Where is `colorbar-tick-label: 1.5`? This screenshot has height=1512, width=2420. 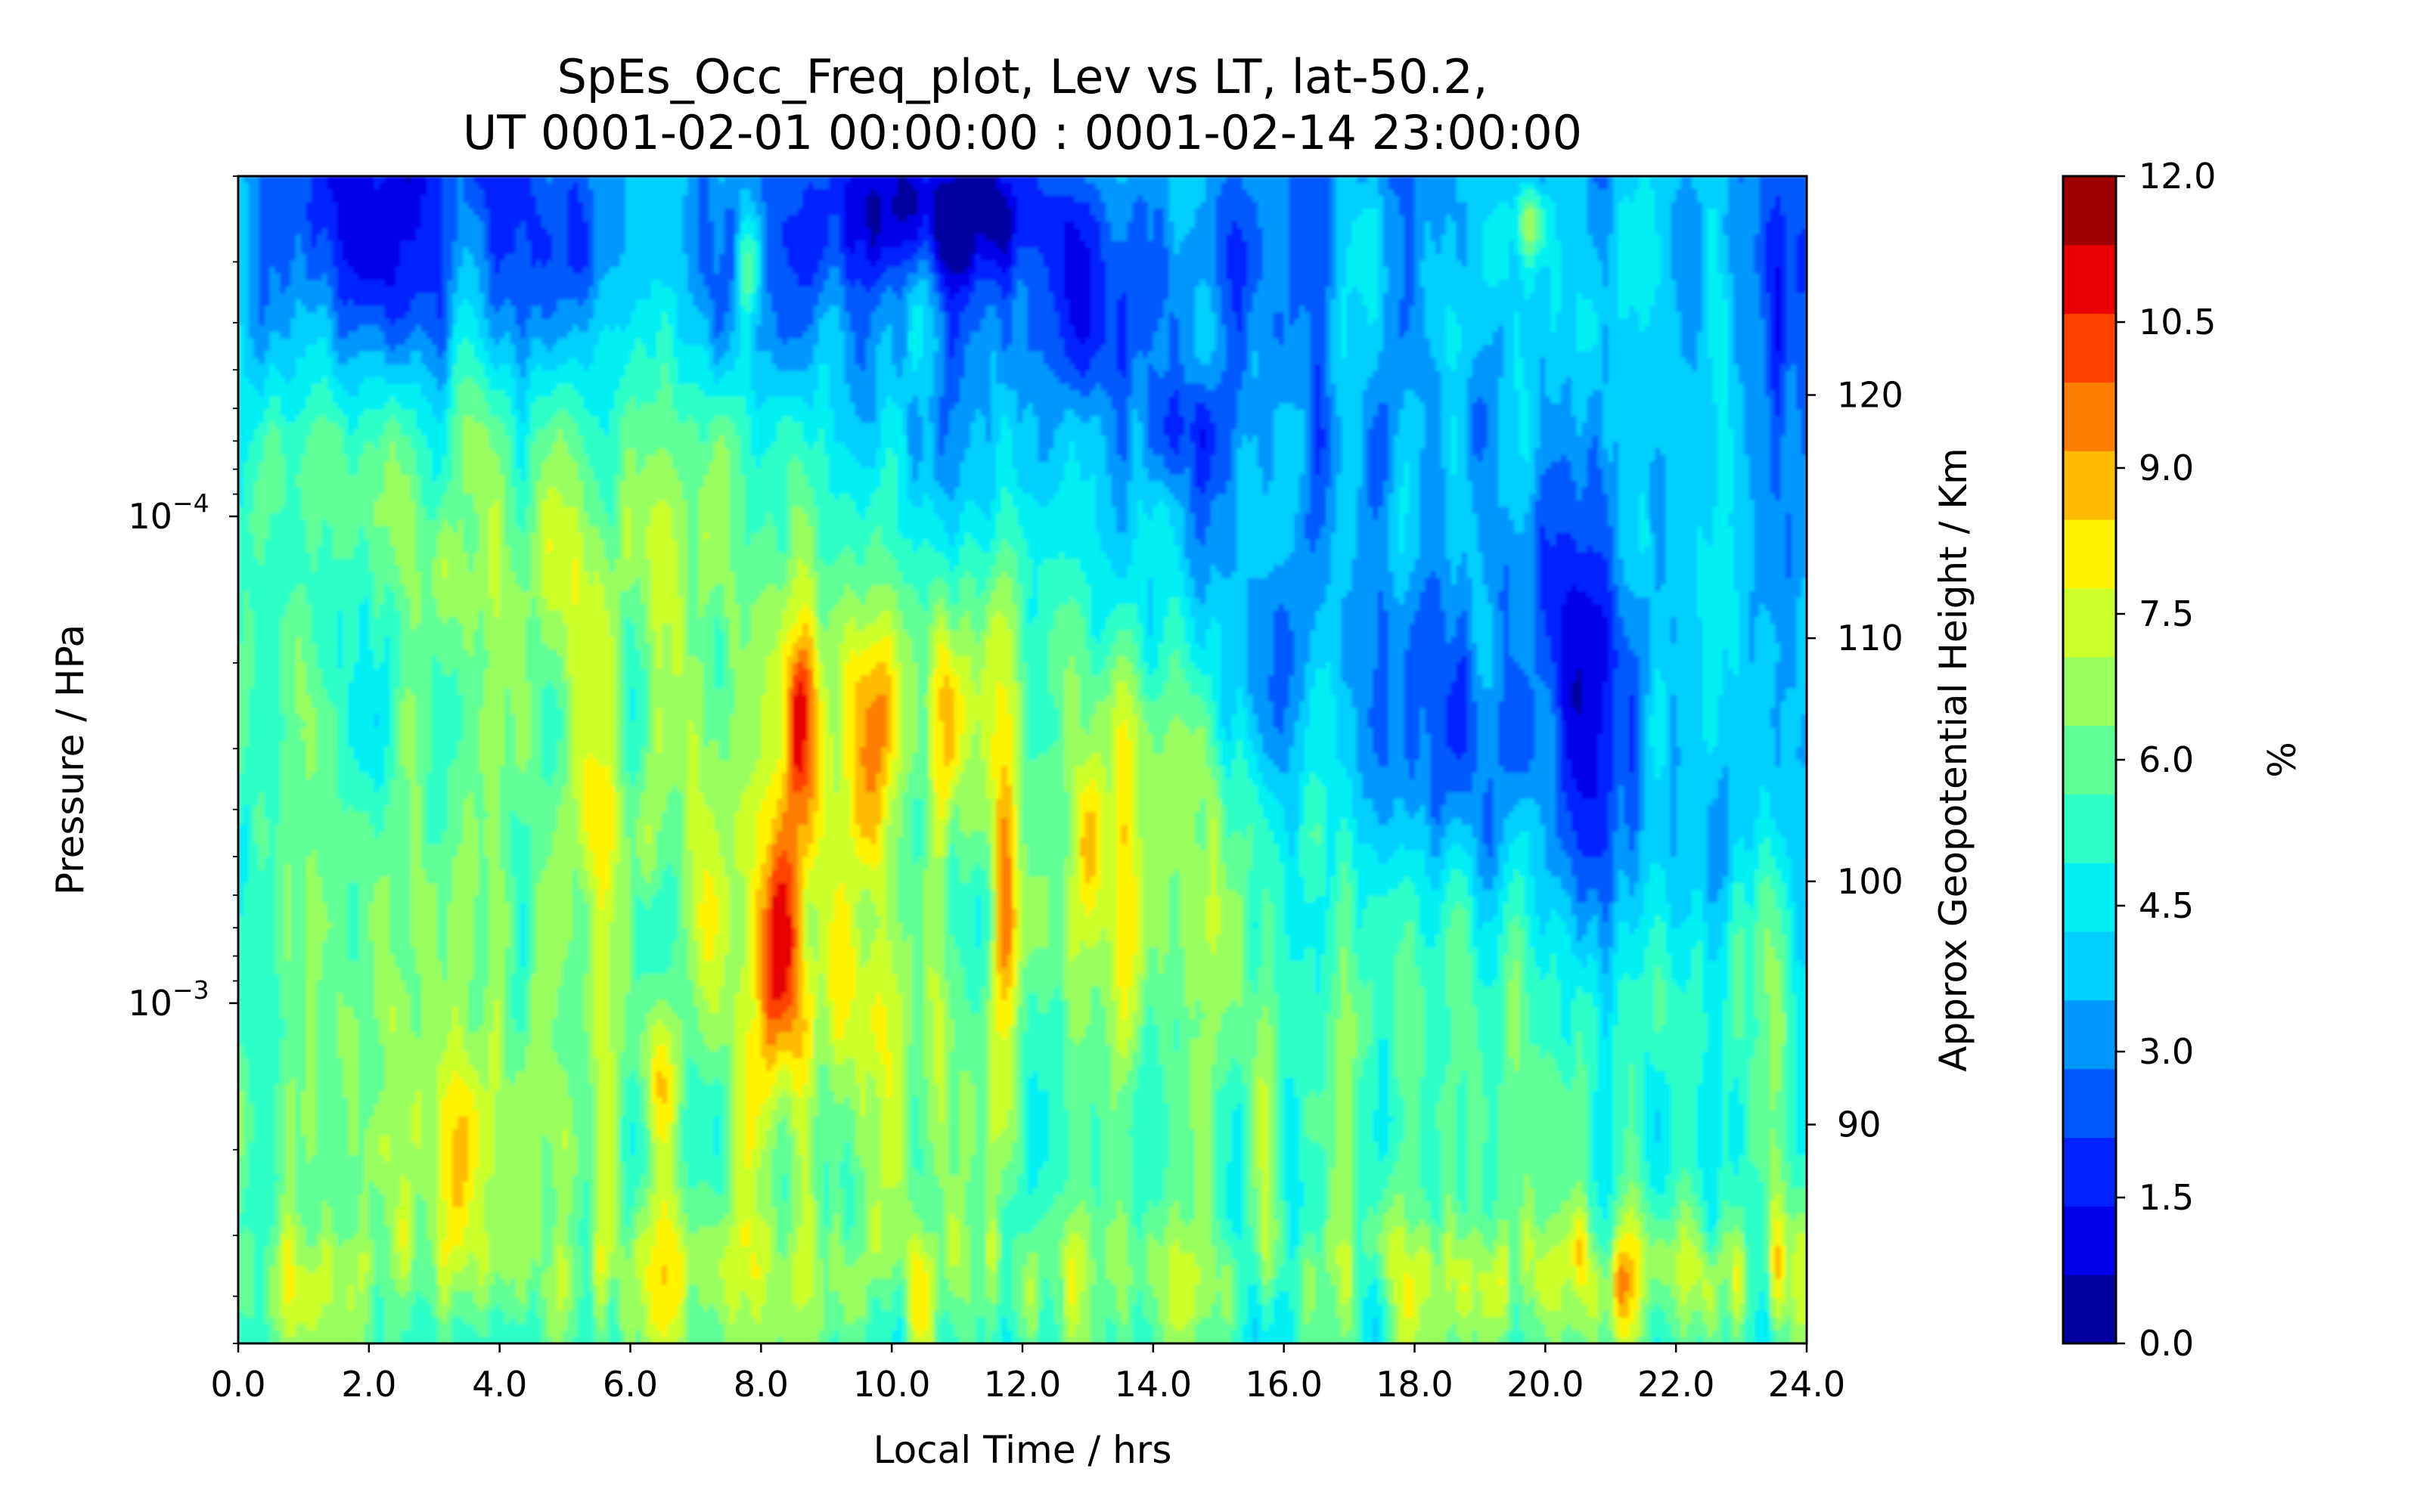 colorbar-tick-label: 1.5 is located at coordinates (2166, 1197).